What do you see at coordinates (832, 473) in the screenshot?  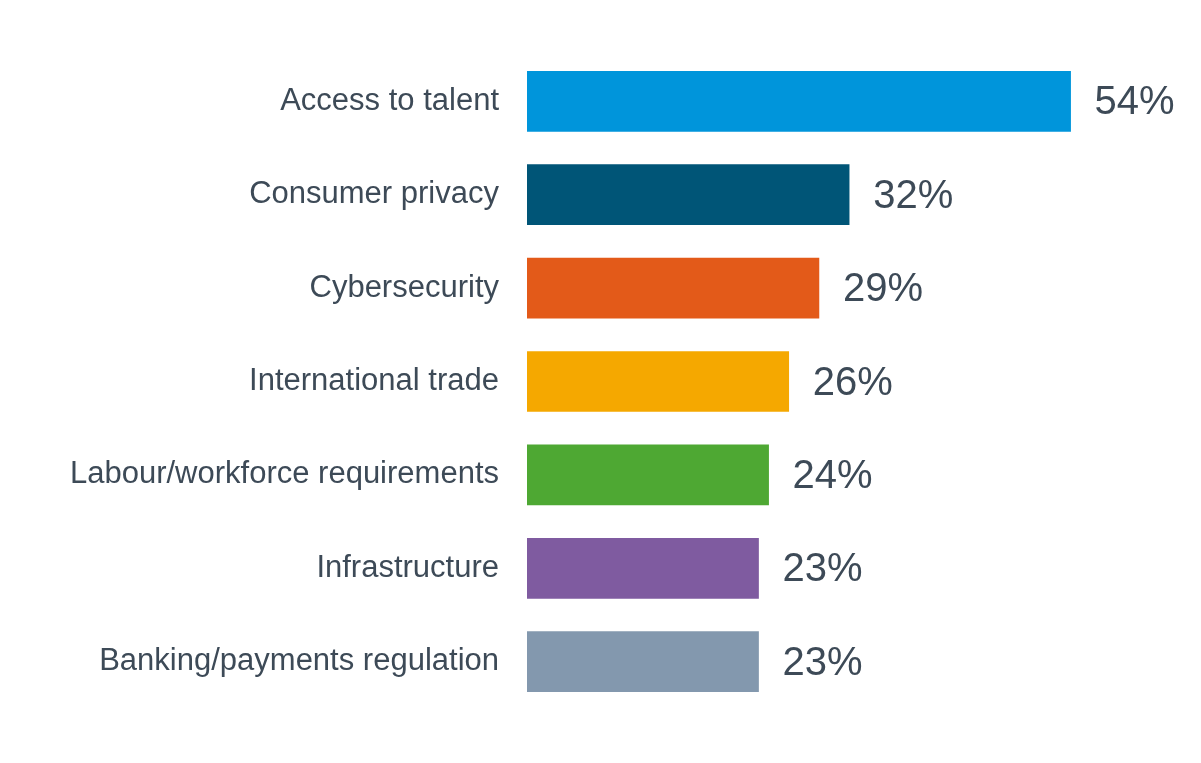 I see `data-label: 24%` at bounding box center [832, 473].